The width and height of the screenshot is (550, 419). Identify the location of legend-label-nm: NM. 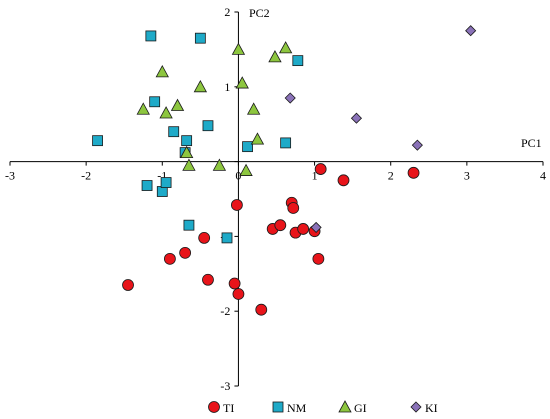
(297, 408).